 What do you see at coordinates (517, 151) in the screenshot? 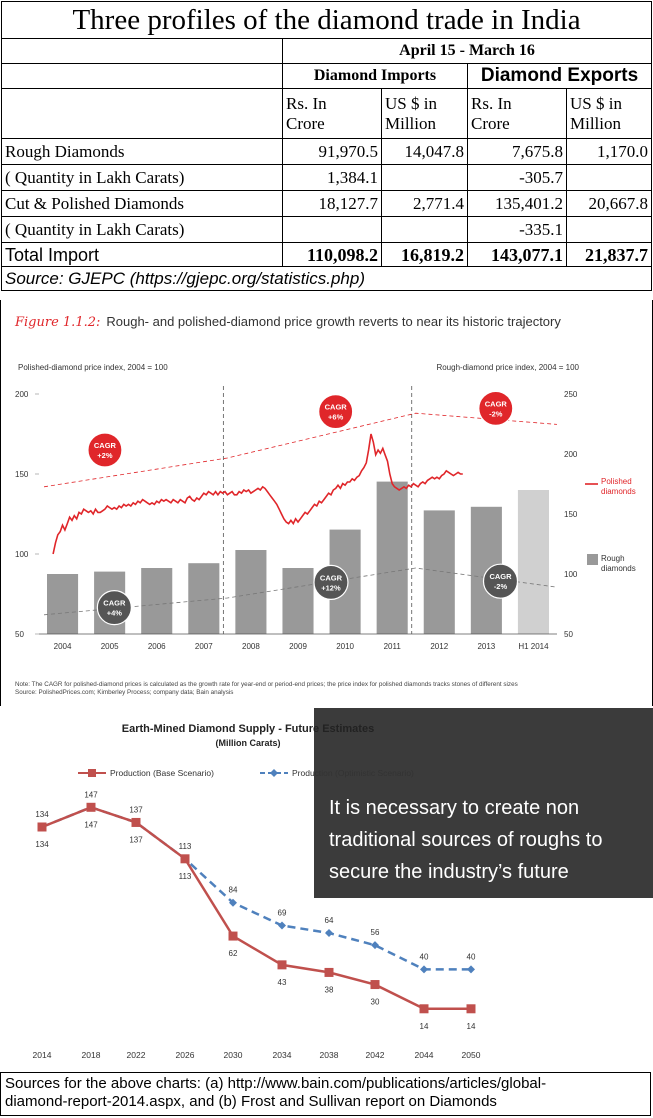
I see `cell-value: 7,675.8` at bounding box center [517, 151].